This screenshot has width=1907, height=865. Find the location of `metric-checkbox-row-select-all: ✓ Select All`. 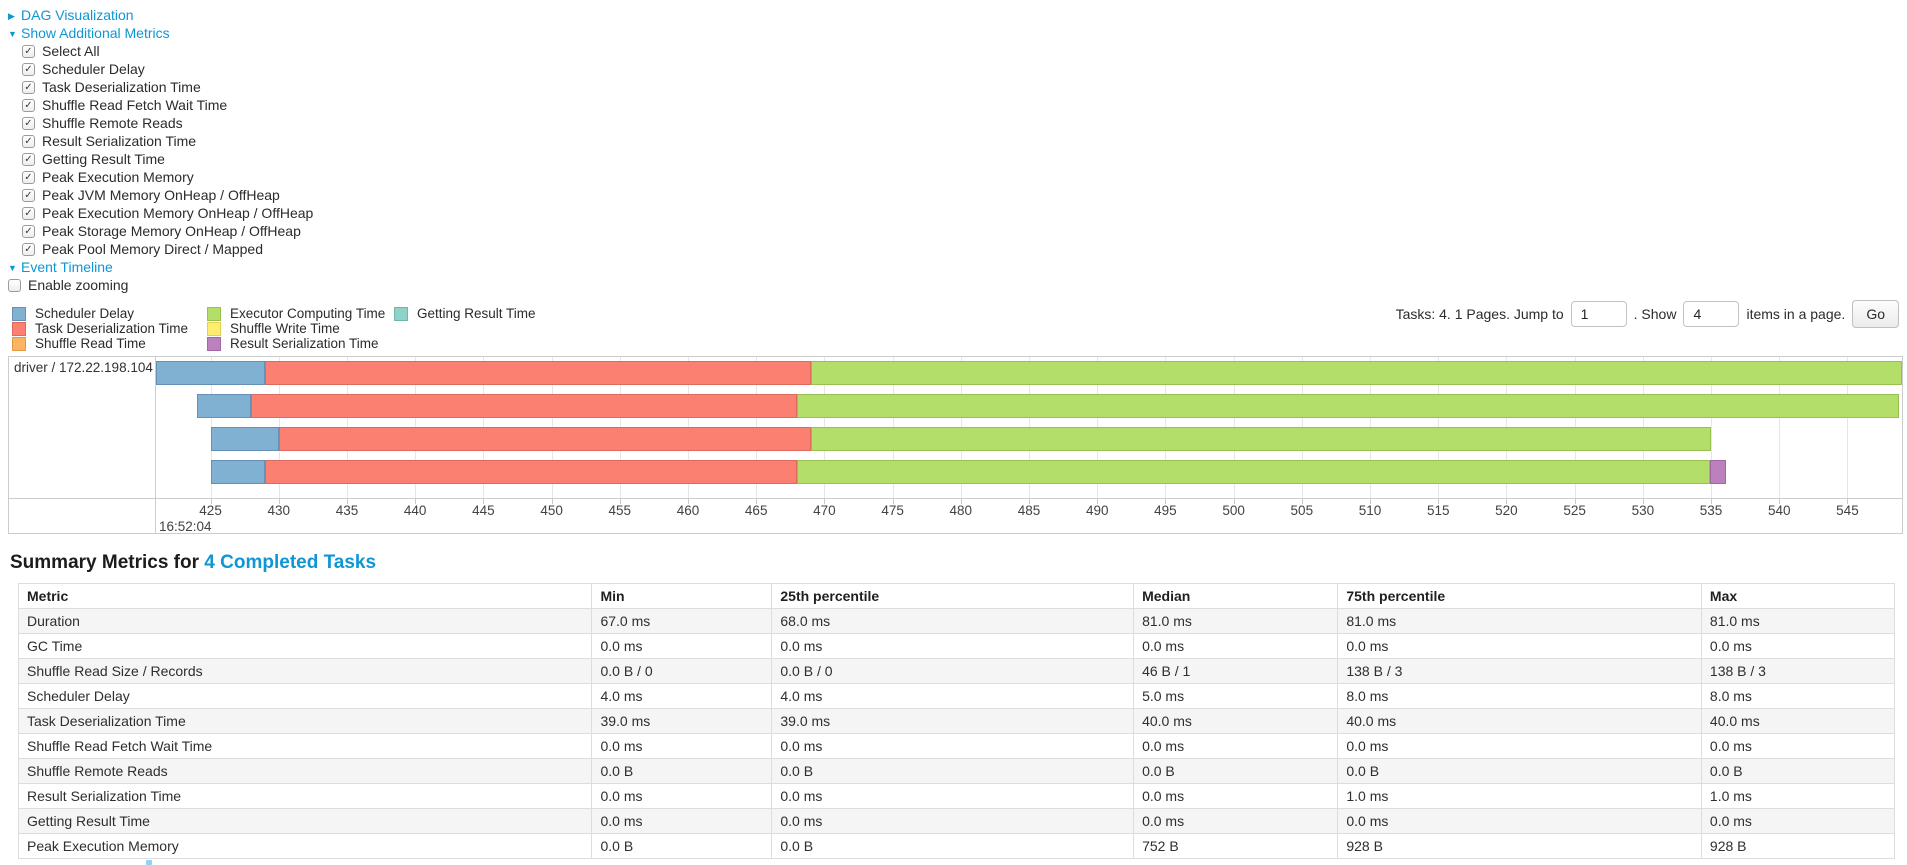

metric-checkbox-row-select-all: ✓ Select All is located at coordinates (964, 51).